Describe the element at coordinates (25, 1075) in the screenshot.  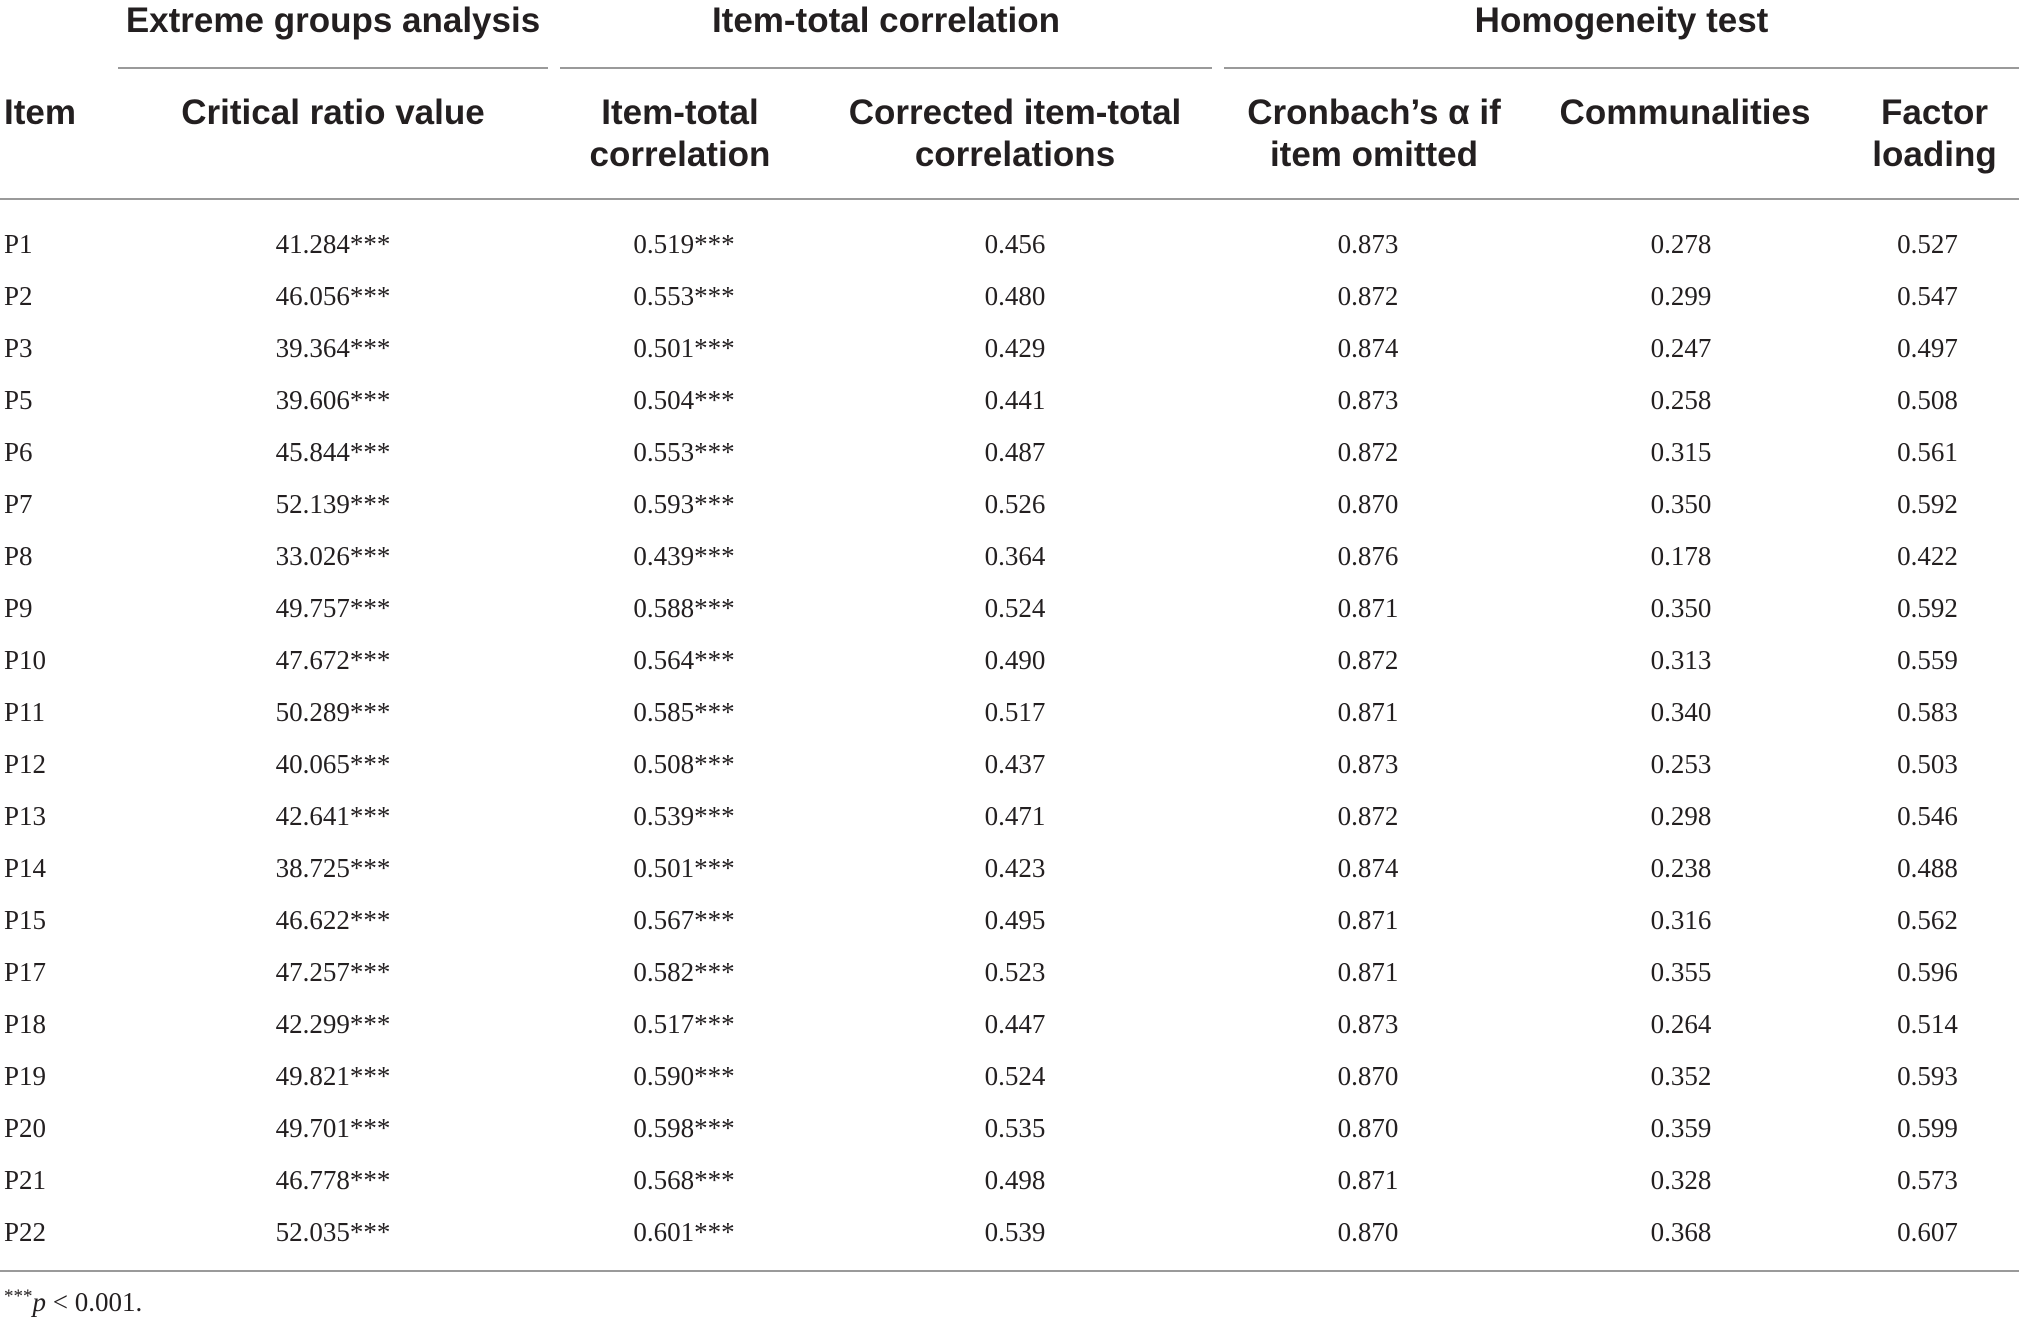
I see `cell-item: P19` at that location.